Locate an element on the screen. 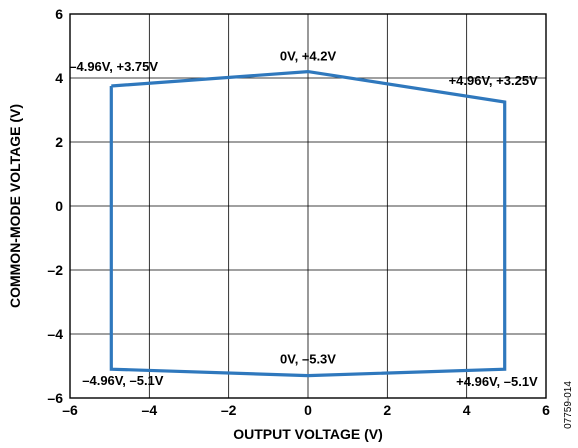 This screenshot has width=578, height=448. x-tick-label: –6 is located at coordinates (70, 410).